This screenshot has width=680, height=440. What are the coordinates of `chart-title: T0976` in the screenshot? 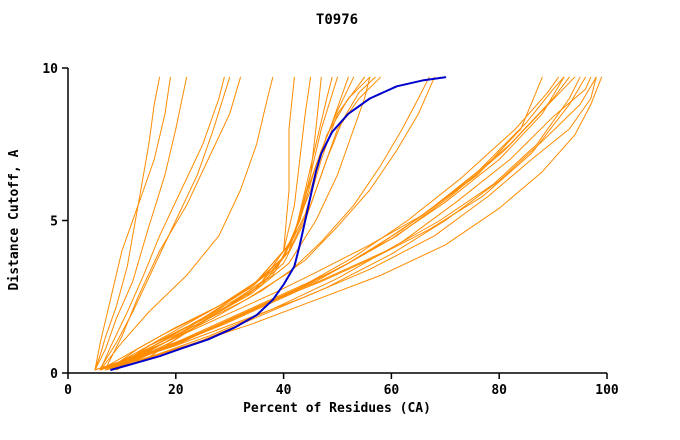 It's located at (337, 20).